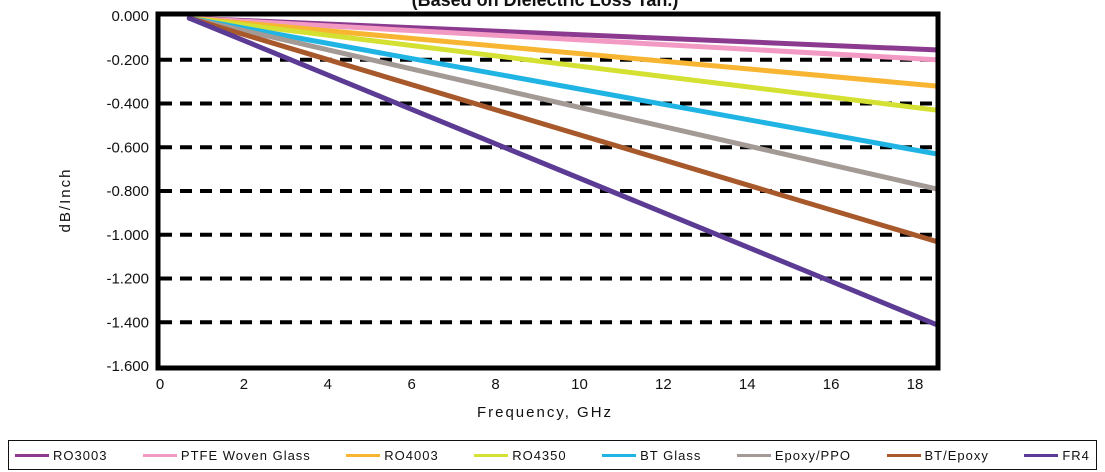 This screenshot has height=472, width=1105. I want to click on y-tick-label: -1.600, so click(127, 366).